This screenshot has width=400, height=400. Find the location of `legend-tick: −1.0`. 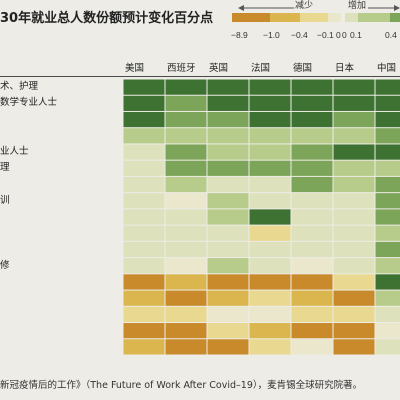

legend-tick: −1.0 is located at coordinates (271, 35).